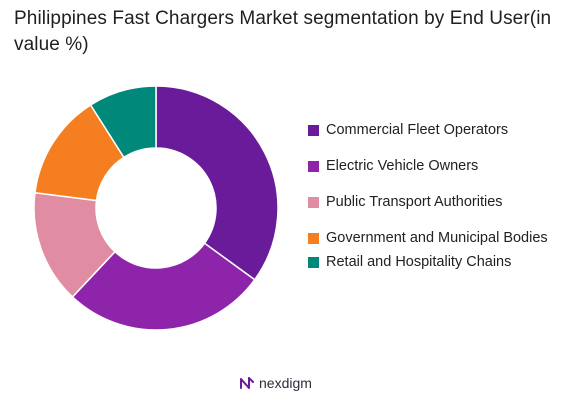  Describe the element at coordinates (402, 166) in the screenshot. I see `legend-label: Electric Vehicle Owners` at that location.